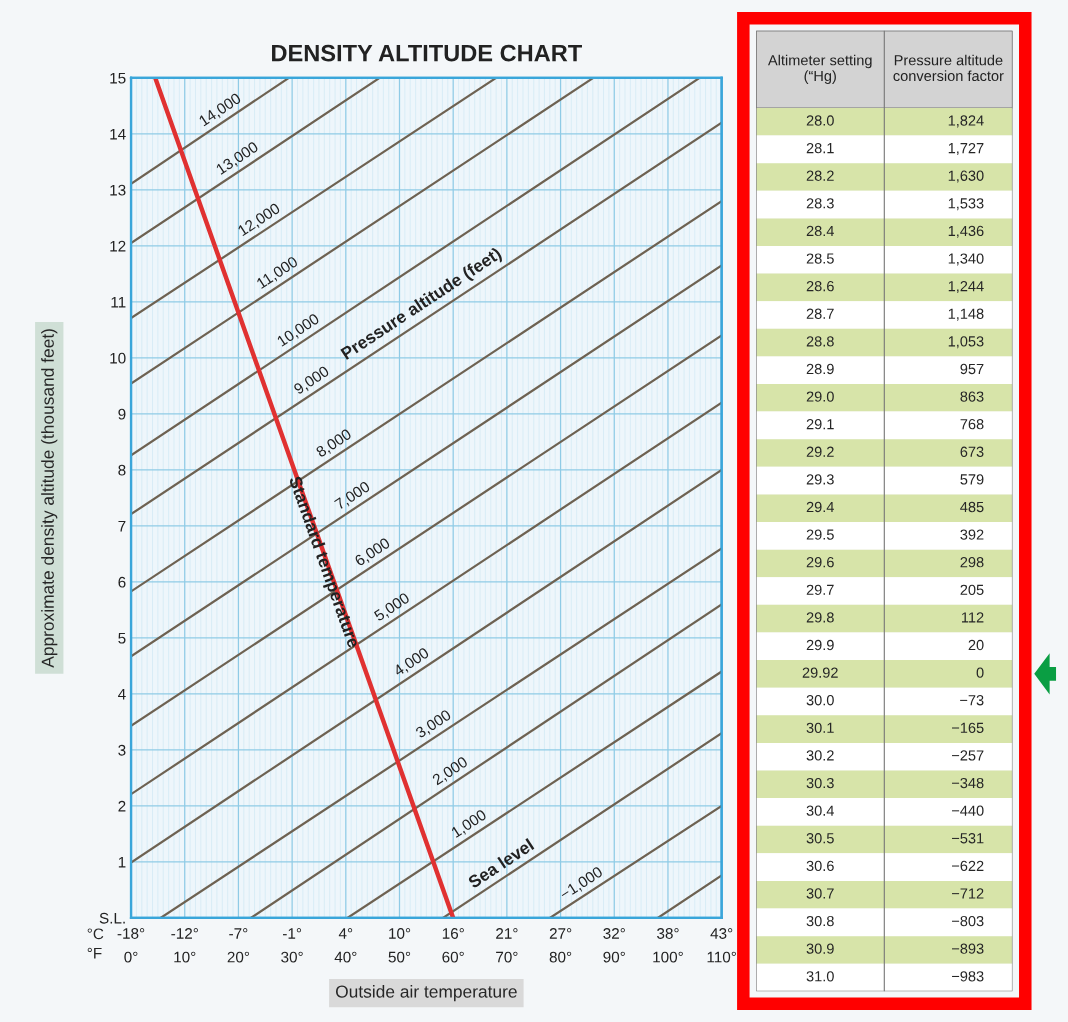  Describe the element at coordinates (118, 302) in the screenshot. I see `y-tick-label: 11` at that location.